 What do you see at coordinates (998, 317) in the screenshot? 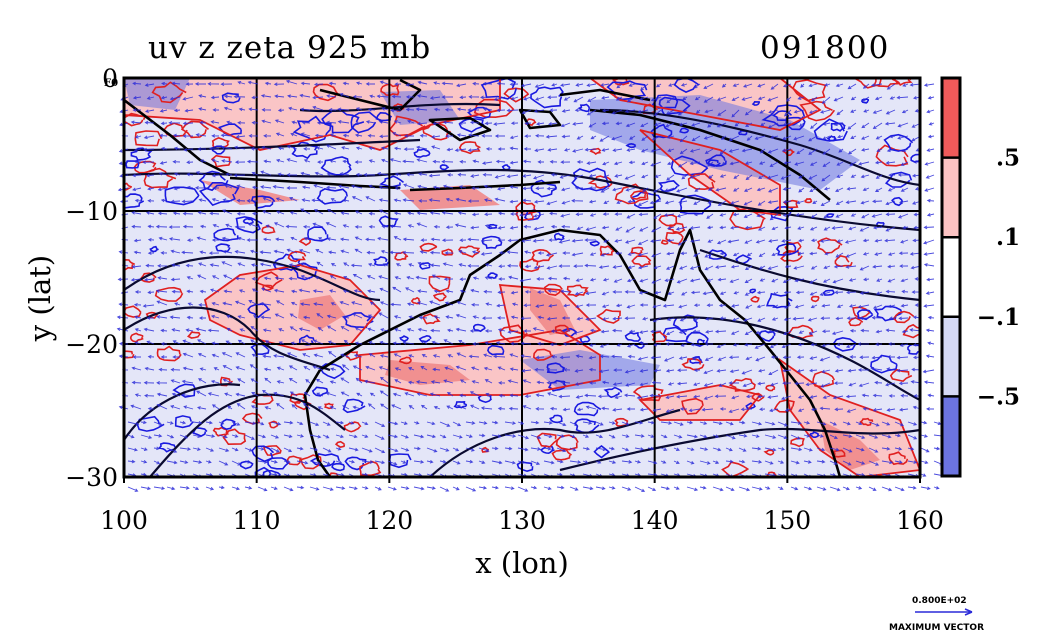
I see `colorbar-label: −.1` at bounding box center [998, 317].